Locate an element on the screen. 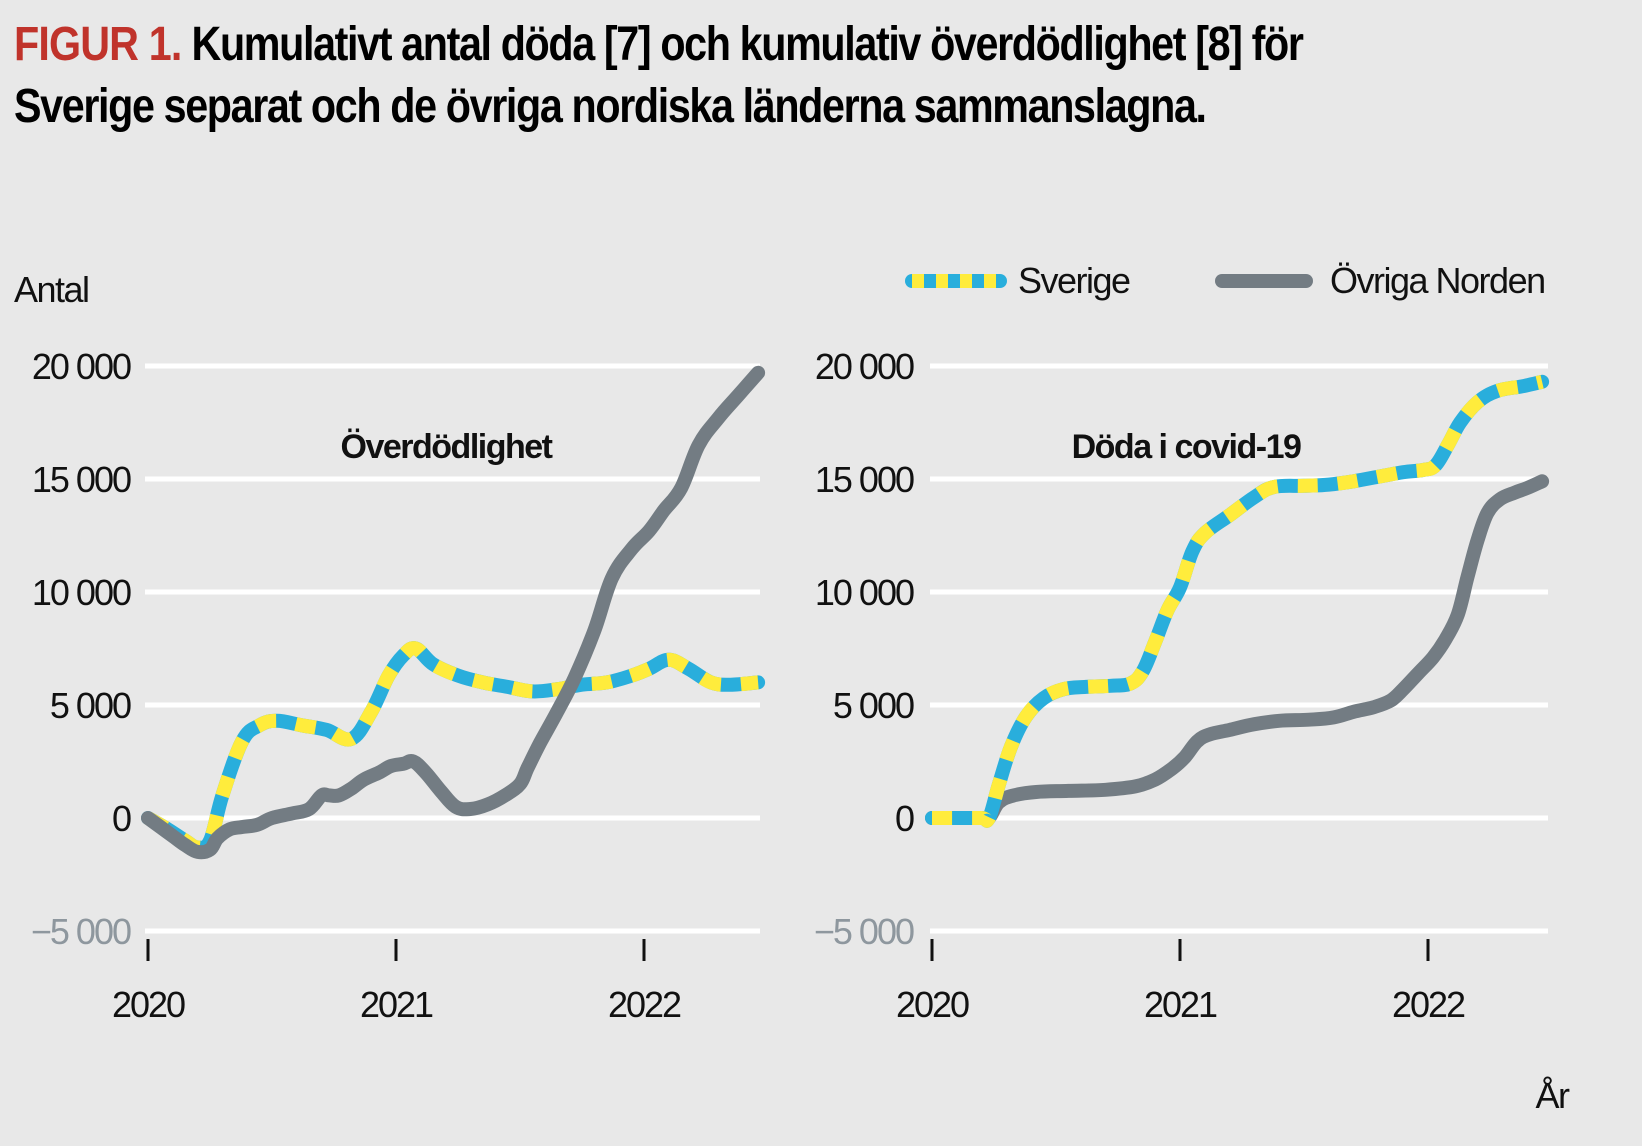  legend-label-ovriga-norden: Övriga Norden is located at coordinates (1437, 280).